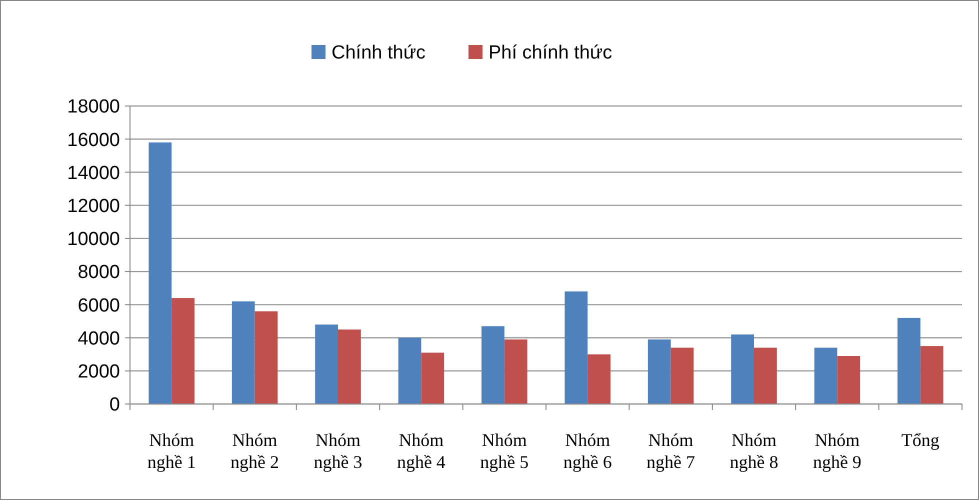 Image resolution: width=979 pixels, height=500 pixels. What do you see at coordinates (99, 305) in the screenshot?
I see `y-tick-label: 6000` at bounding box center [99, 305].